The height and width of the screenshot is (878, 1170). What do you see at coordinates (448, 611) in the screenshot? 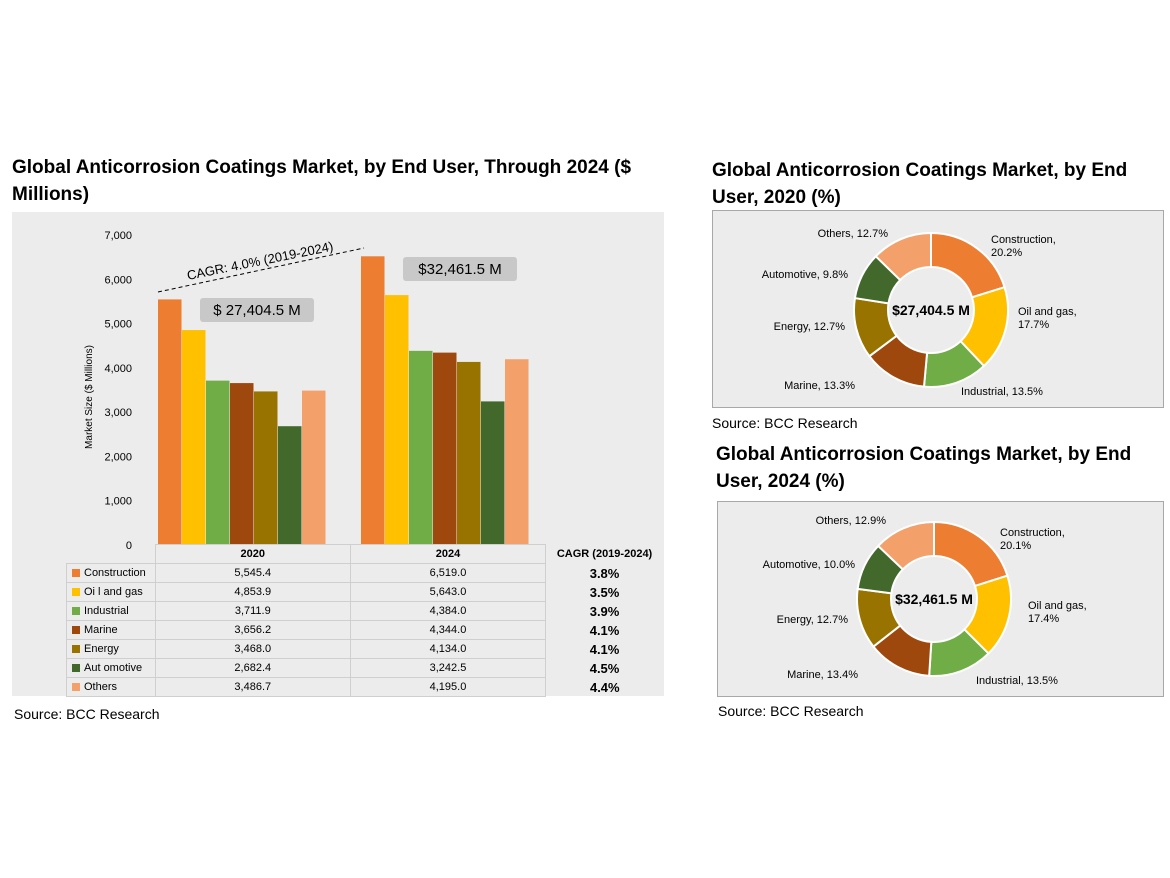
I see `table-value-cell: 4,384.0` at bounding box center [448, 611].